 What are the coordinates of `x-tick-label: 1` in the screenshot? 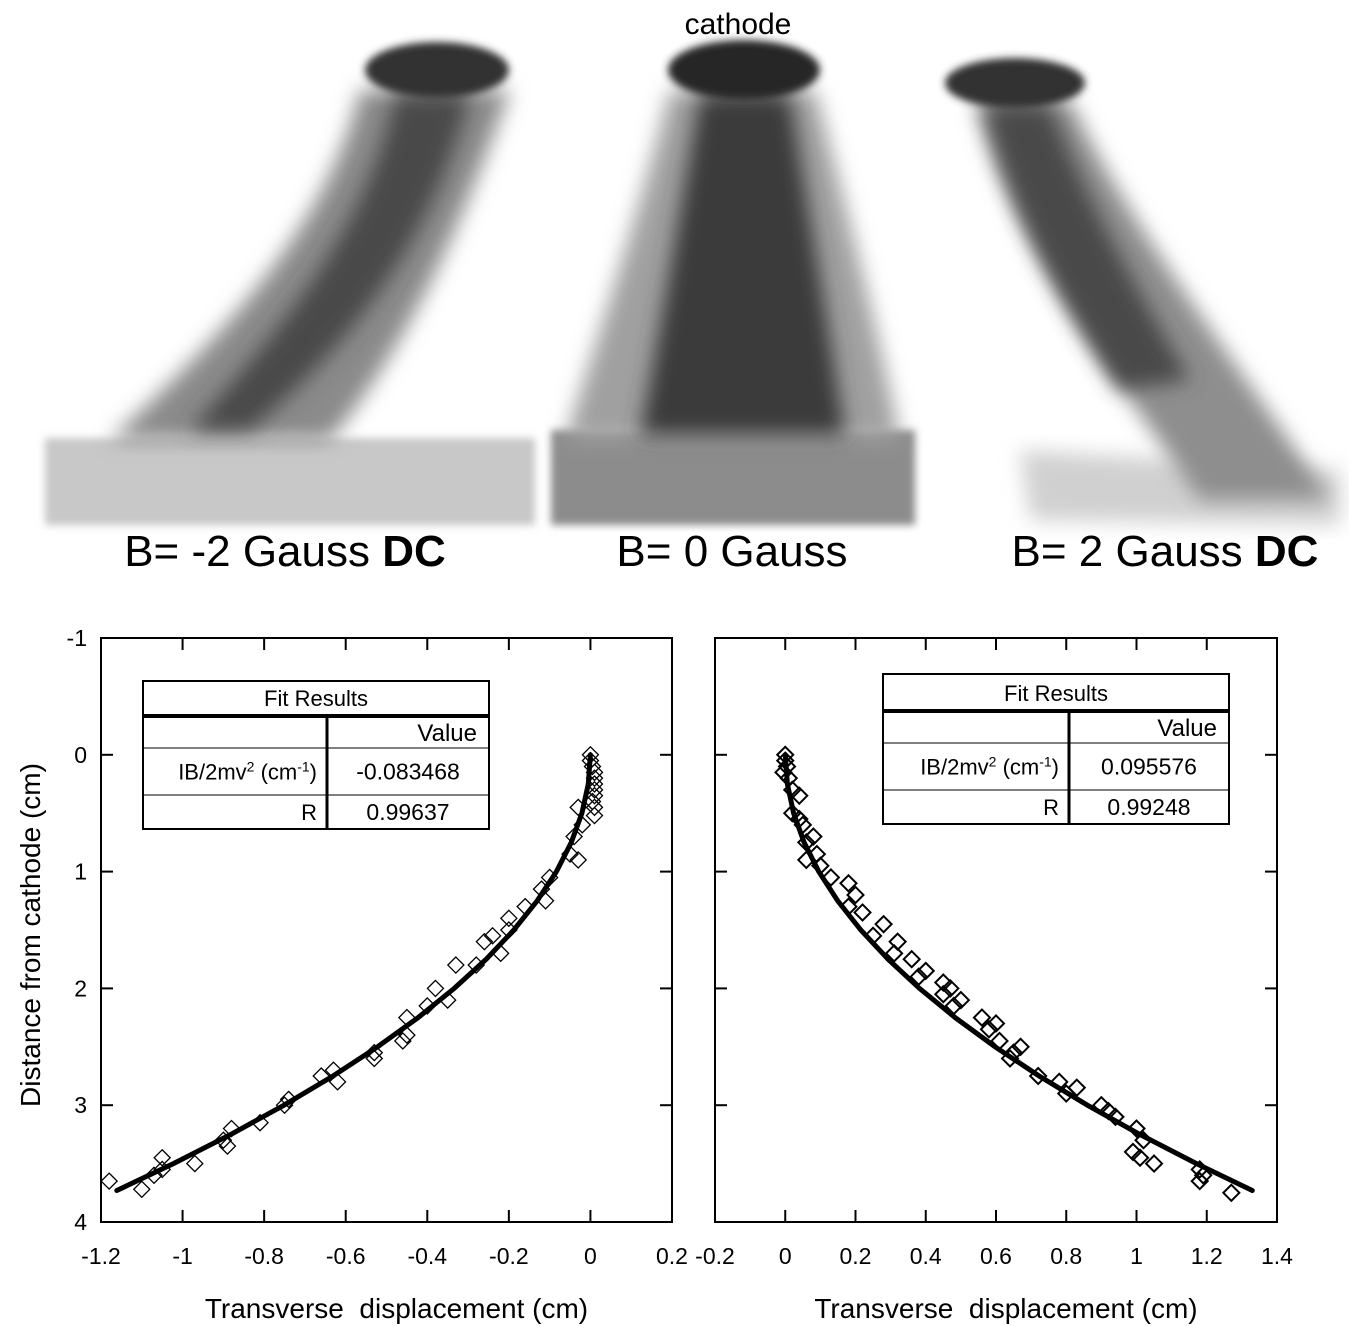 It's located at (1136, 1256).